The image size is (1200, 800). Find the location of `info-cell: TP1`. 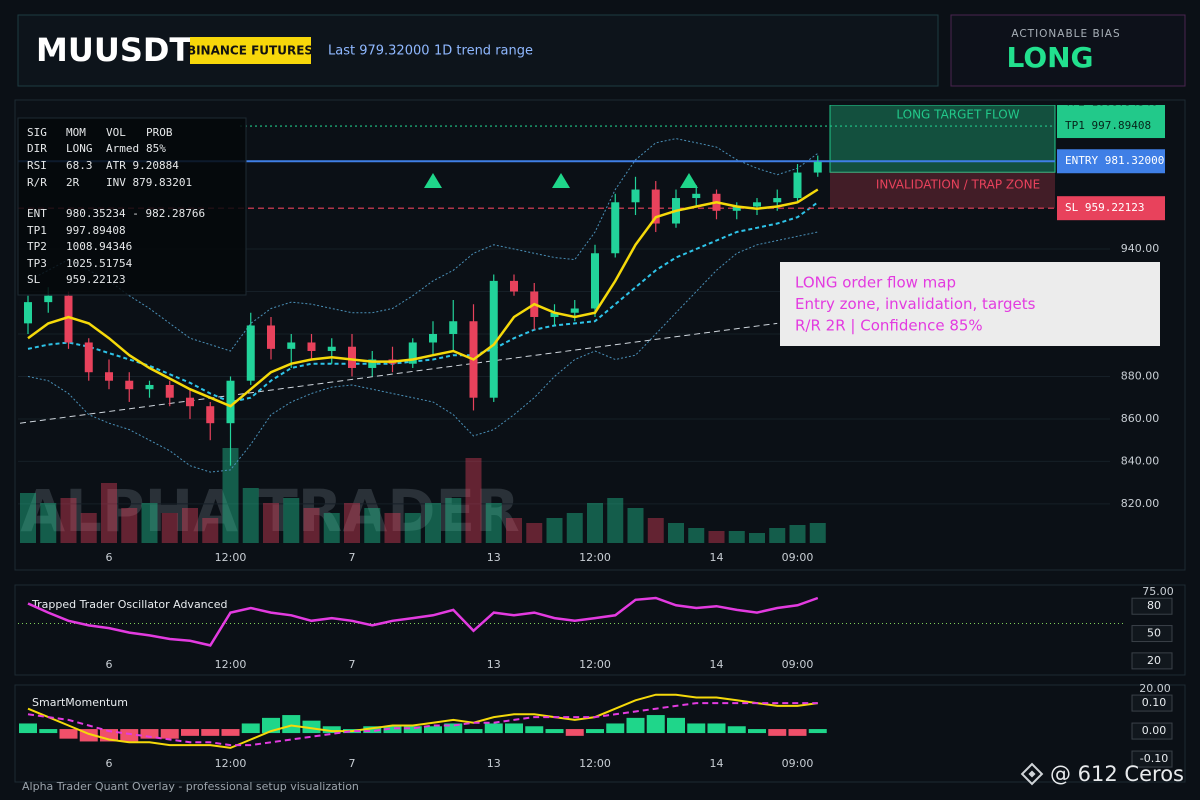

info-cell: TP1 is located at coordinates (37, 230).